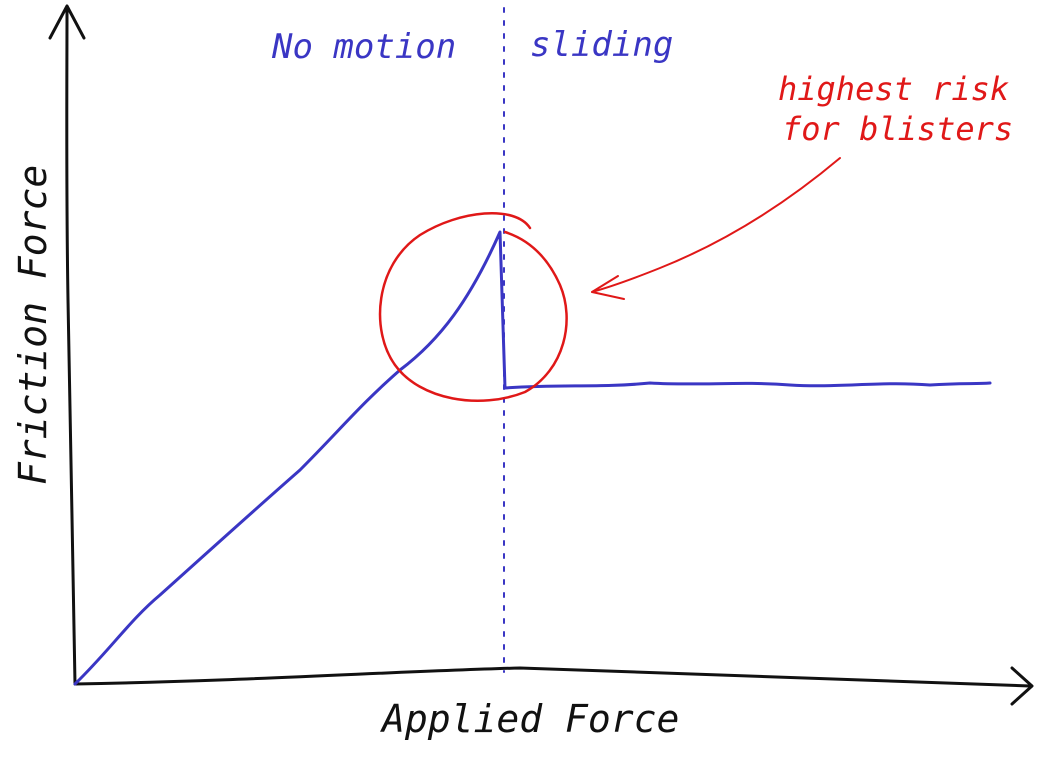 This screenshot has height=758, width=1040. What do you see at coordinates (552, 677) in the screenshot?
I see `x-axis-line` at bounding box center [552, 677].